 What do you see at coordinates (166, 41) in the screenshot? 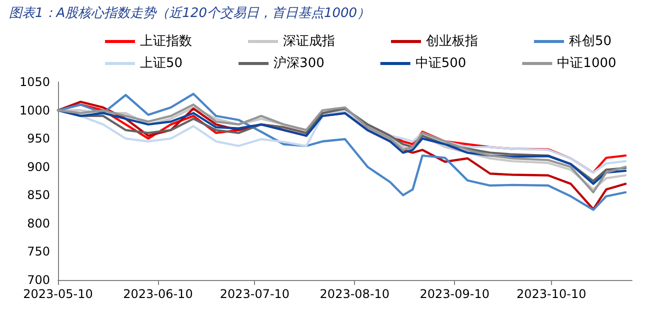
I see `legend-label: 上证指数` at bounding box center [166, 41].